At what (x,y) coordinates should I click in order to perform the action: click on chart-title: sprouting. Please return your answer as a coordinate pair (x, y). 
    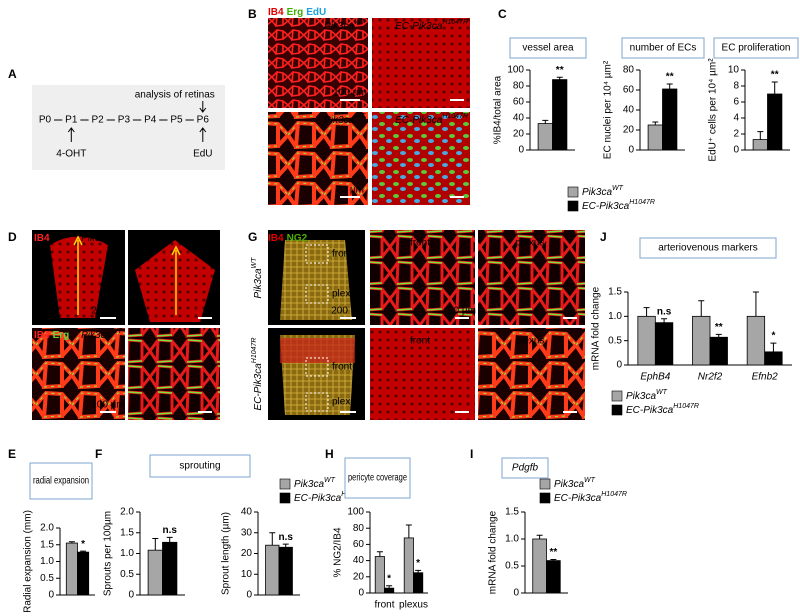
    Looking at the image, I should click on (199, 466).